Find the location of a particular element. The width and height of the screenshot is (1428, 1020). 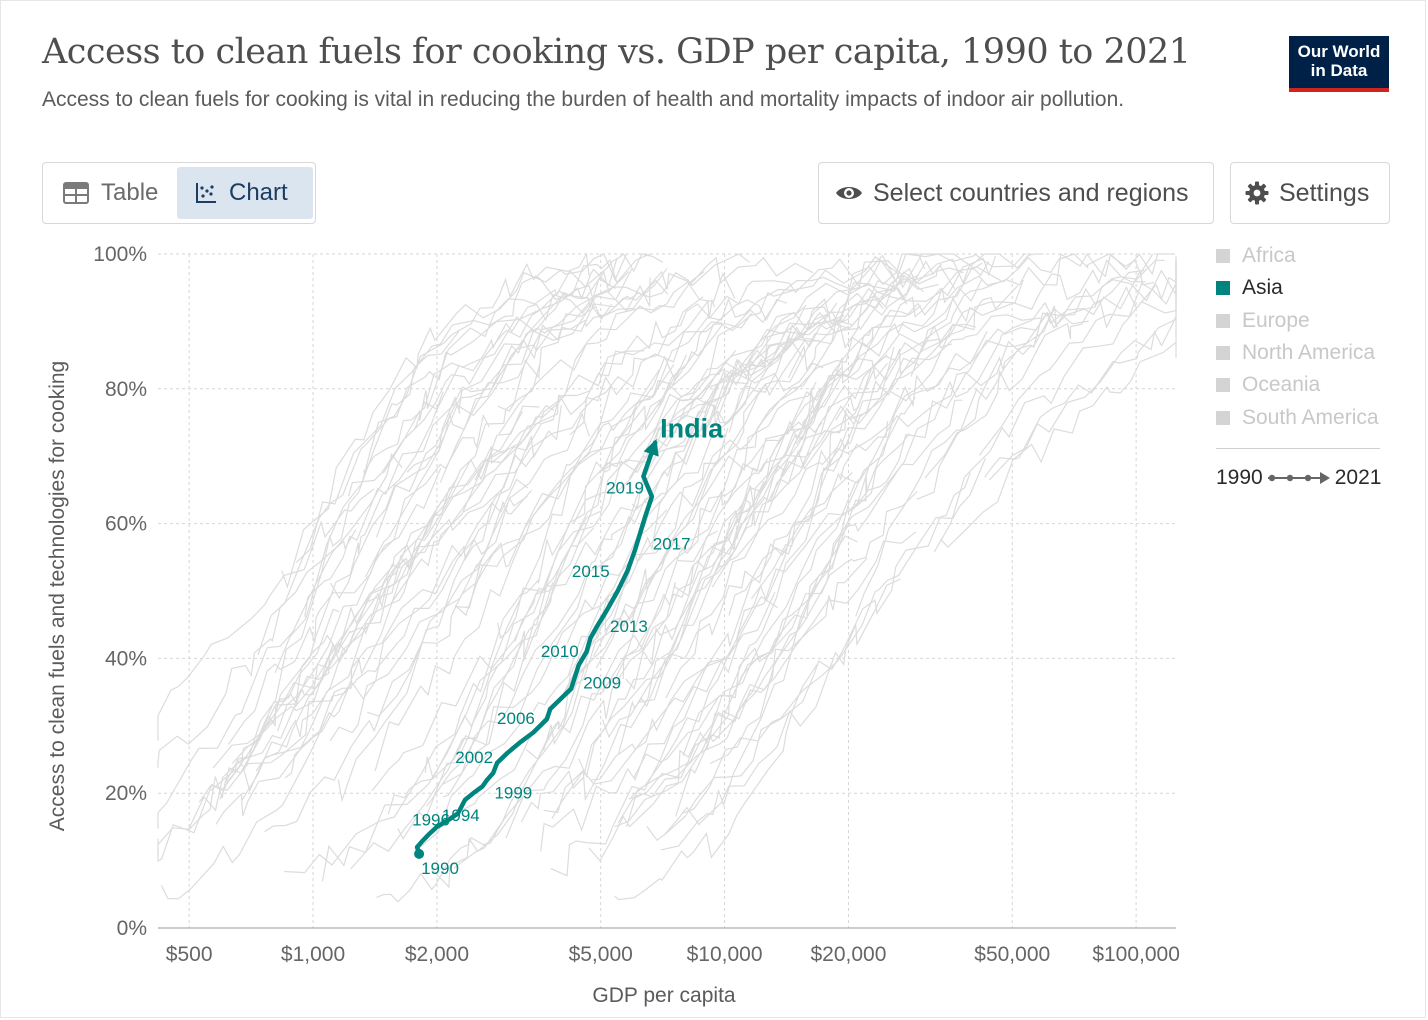

legend-item-africa: Africa is located at coordinates (1311, 256).